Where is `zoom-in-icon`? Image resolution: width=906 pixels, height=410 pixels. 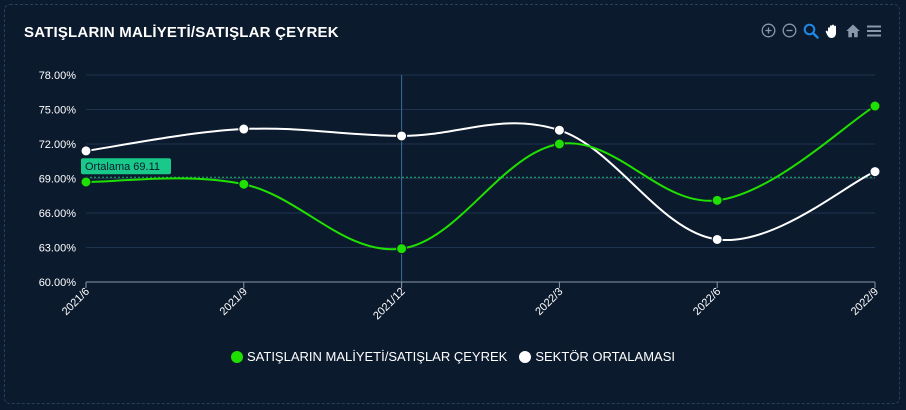
zoom-in-icon is located at coordinates (768, 30).